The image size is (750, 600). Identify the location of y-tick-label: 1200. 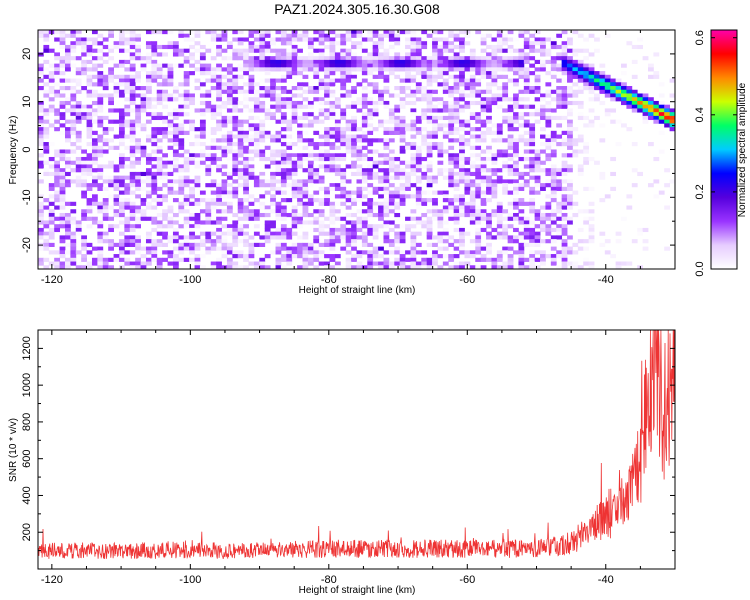
(27, 348).